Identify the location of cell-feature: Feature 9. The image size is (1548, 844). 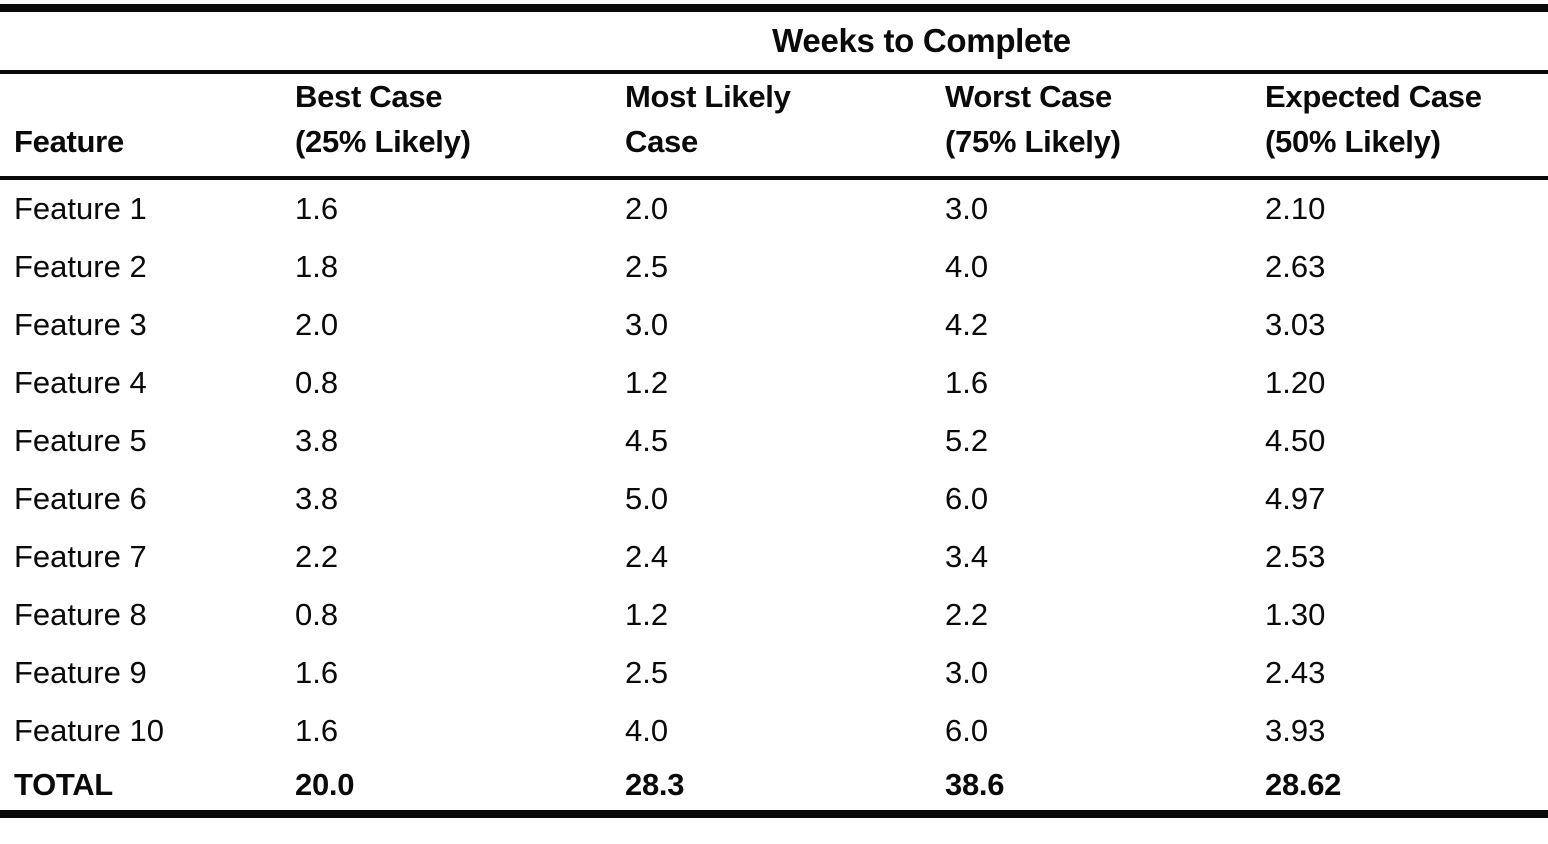
(80, 672).